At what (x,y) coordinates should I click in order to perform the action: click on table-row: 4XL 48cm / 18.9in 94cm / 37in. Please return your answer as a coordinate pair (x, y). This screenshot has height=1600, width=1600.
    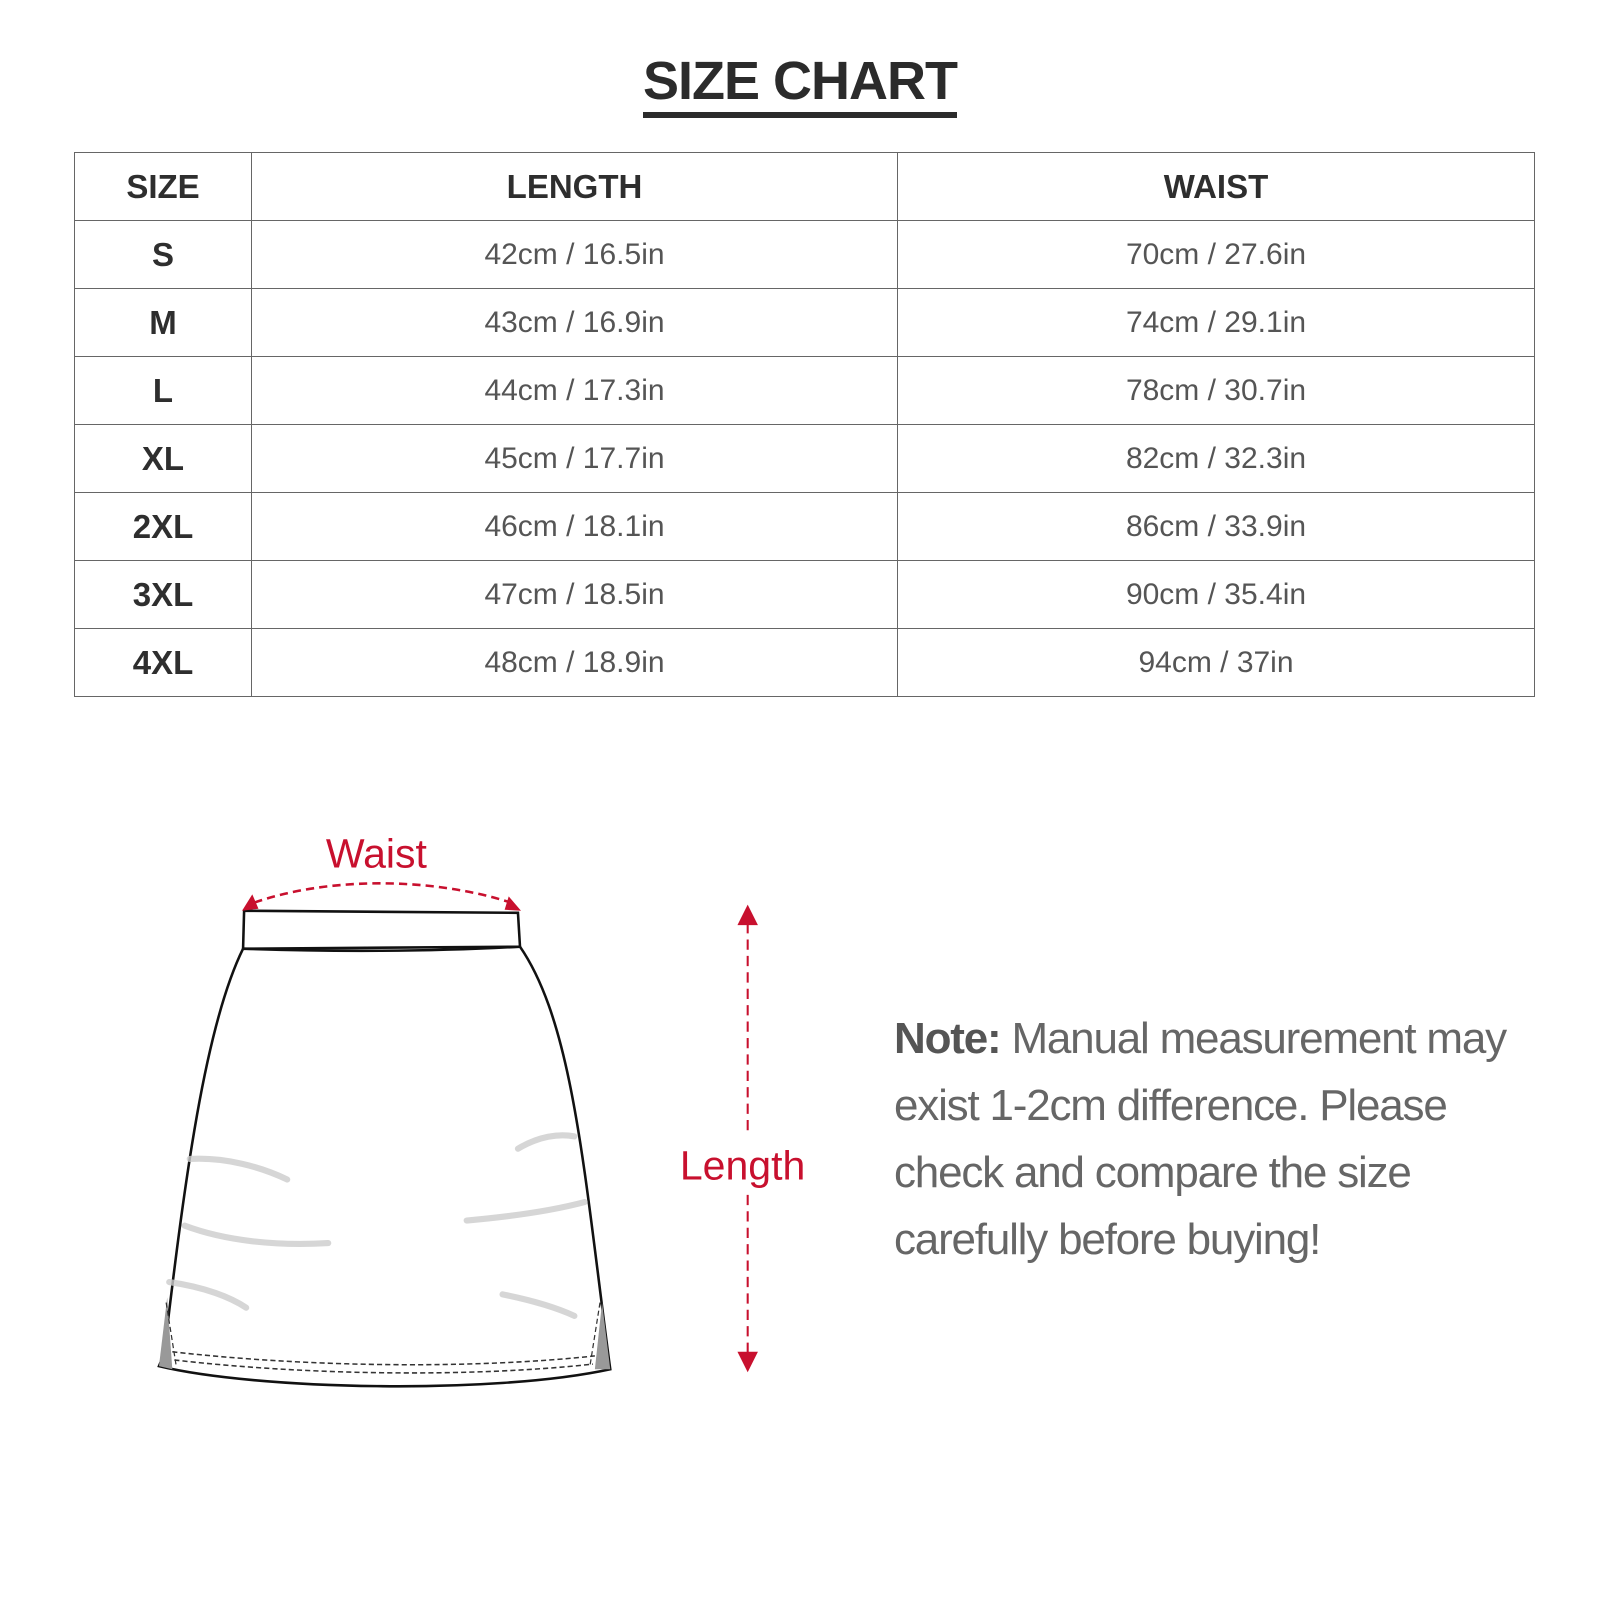
    Looking at the image, I should click on (804, 662).